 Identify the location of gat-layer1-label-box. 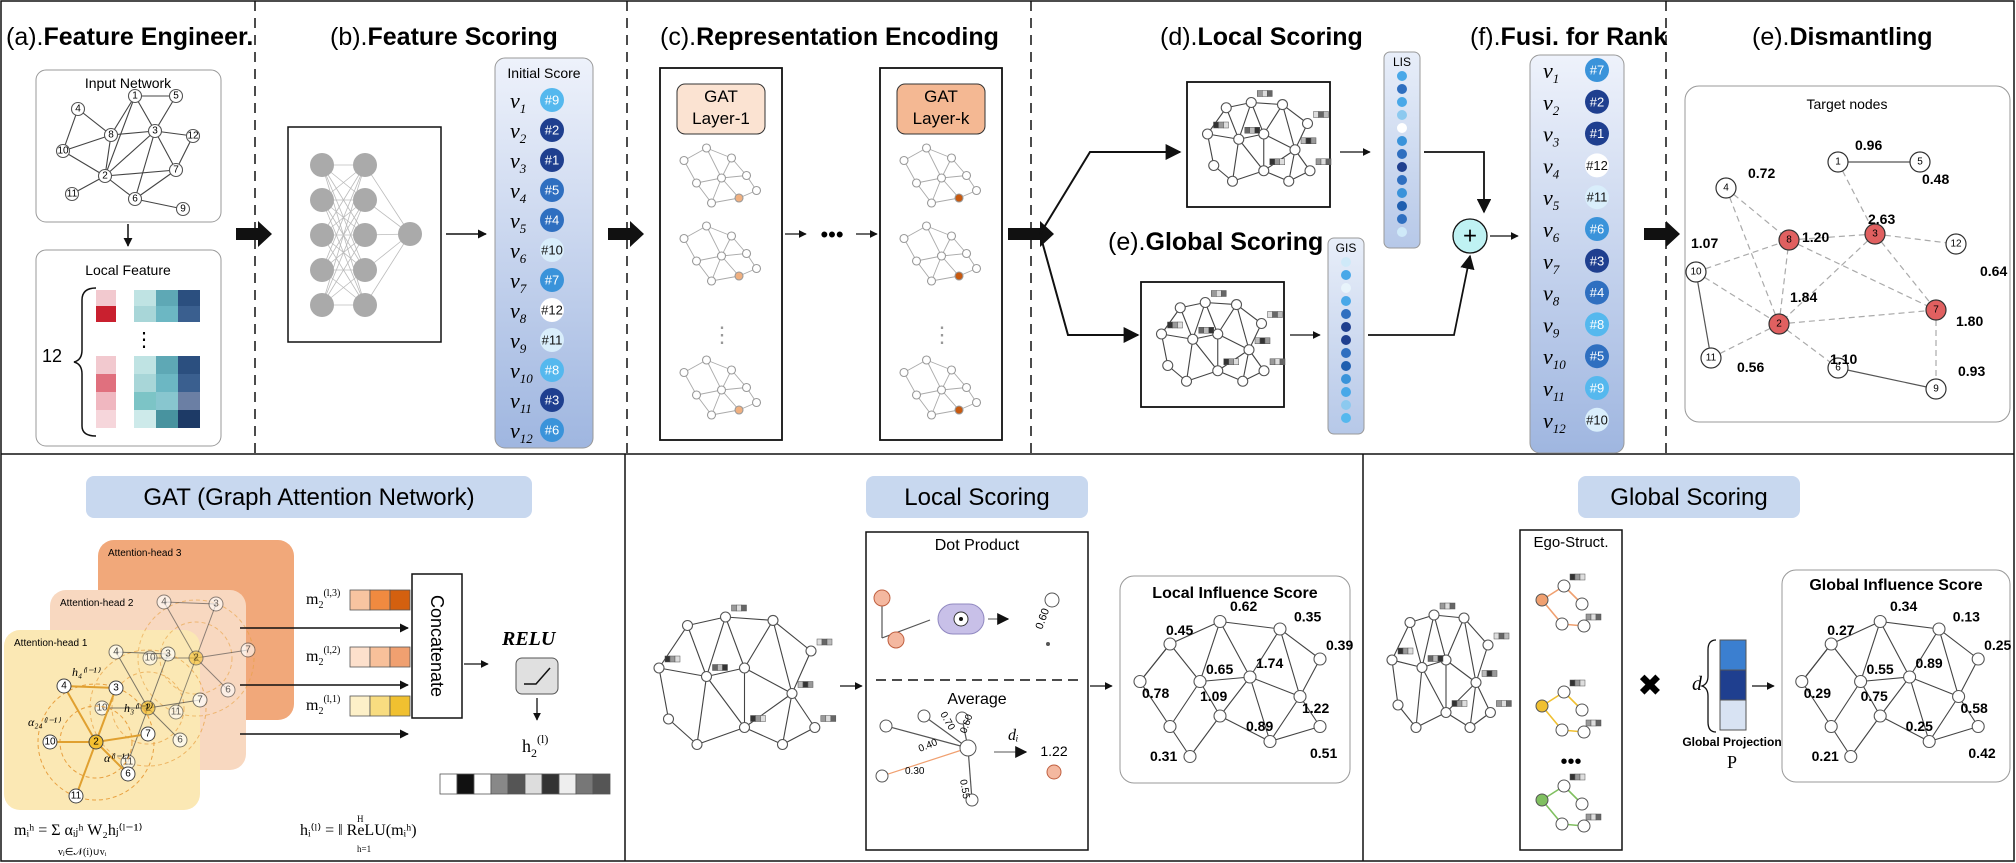
(721, 109).